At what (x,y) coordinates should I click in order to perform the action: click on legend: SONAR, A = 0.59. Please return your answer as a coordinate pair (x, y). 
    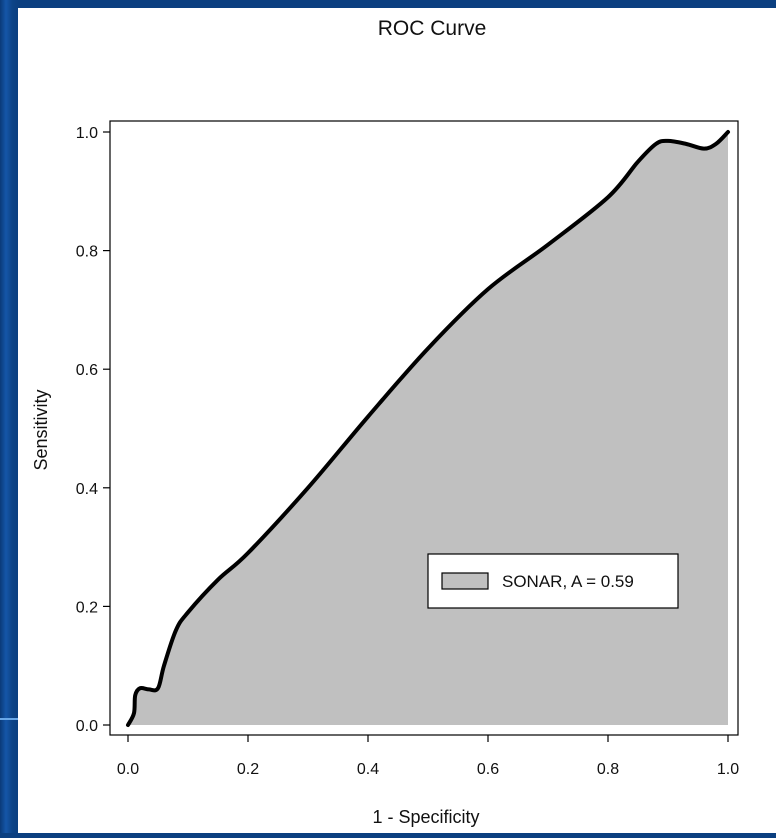
    Looking at the image, I should click on (553, 581).